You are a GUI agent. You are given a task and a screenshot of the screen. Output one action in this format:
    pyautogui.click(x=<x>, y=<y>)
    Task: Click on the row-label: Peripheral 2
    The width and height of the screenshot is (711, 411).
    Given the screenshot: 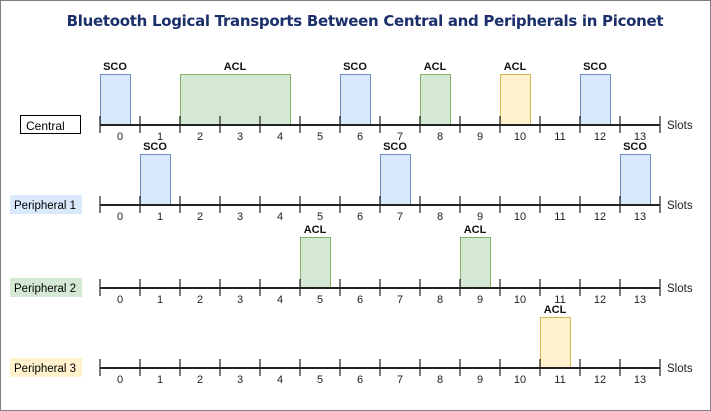 What is the action you would take?
    pyautogui.click(x=45, y=289)
    